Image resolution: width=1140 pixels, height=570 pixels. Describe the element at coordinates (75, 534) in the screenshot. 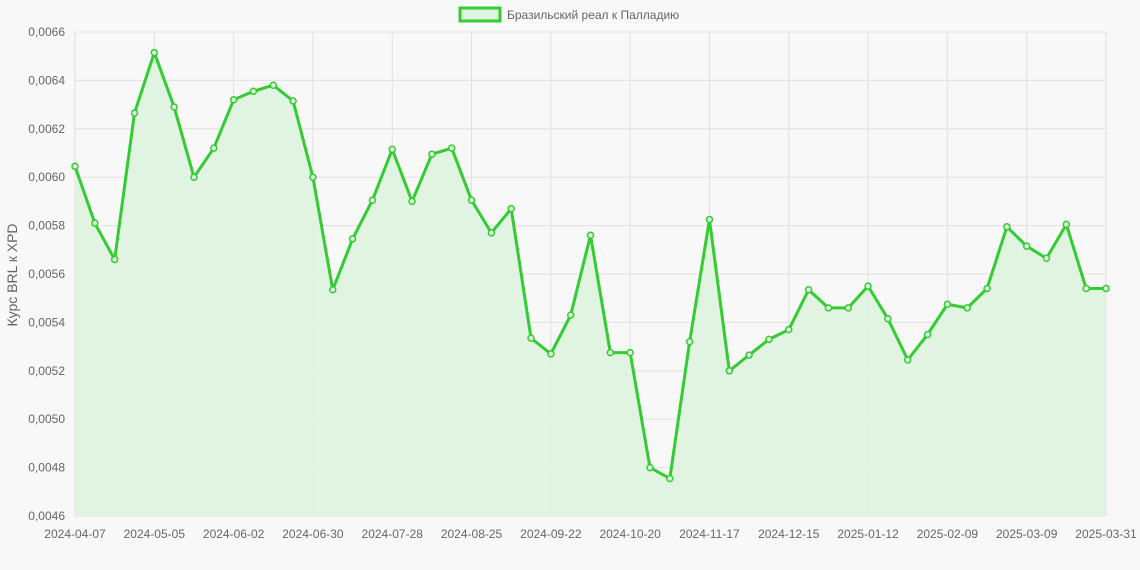

I see `x-tick-label: 2024-04-07` at that location.